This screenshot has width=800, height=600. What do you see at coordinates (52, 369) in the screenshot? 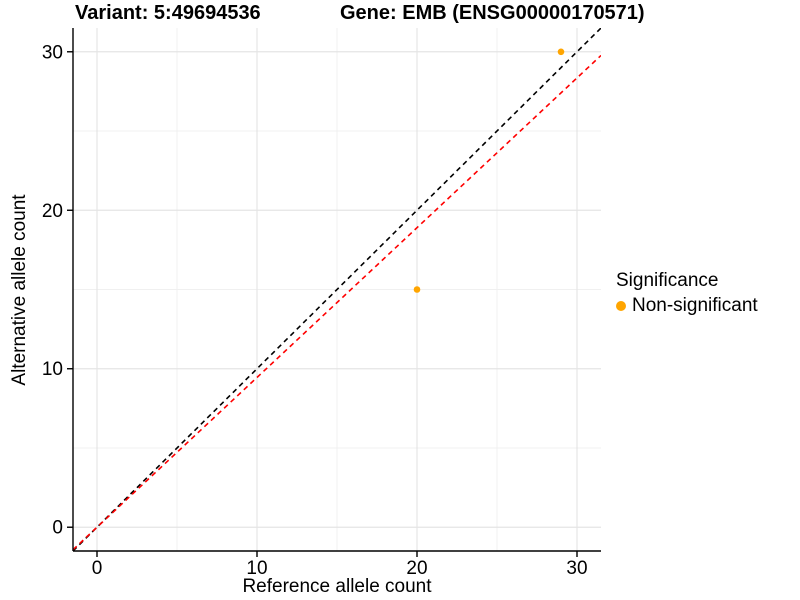
I see `y-tick-label: 10` at bounding box center [52, 369].